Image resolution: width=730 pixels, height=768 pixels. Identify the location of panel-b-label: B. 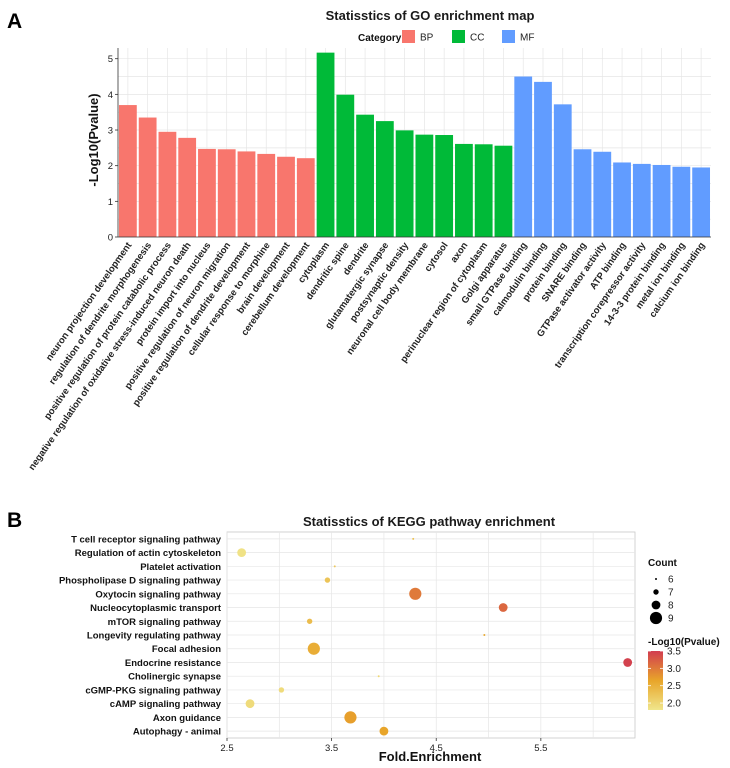
(14, 520).